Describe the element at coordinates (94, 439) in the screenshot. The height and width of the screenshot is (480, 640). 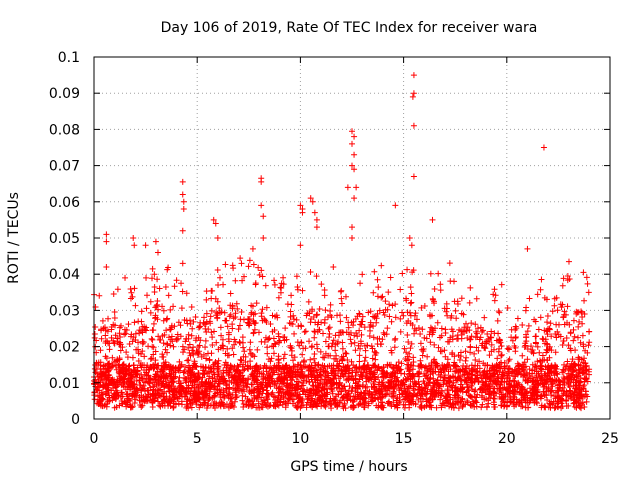
I see `x-tick-label: 0` at that location.